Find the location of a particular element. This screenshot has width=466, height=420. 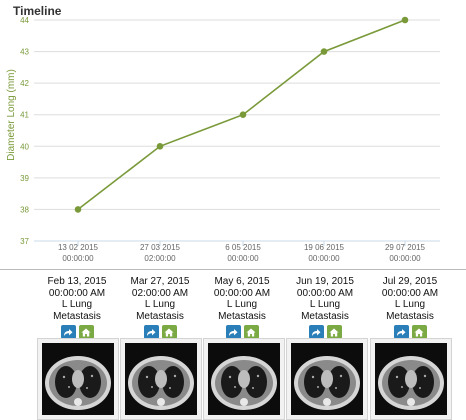

study-date: Jul 29, 2015 is located at coordinates (410, 281).